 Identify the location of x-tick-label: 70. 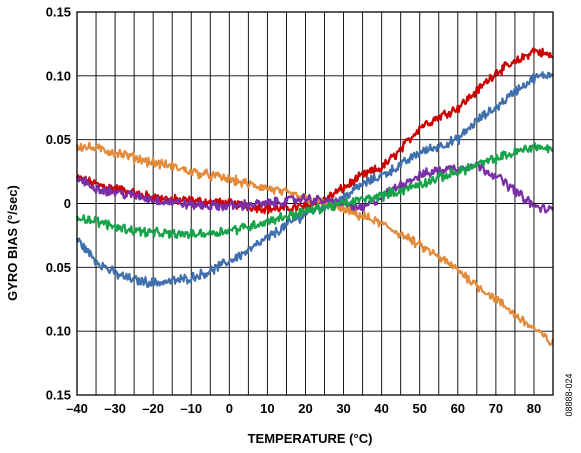
(496, 408).